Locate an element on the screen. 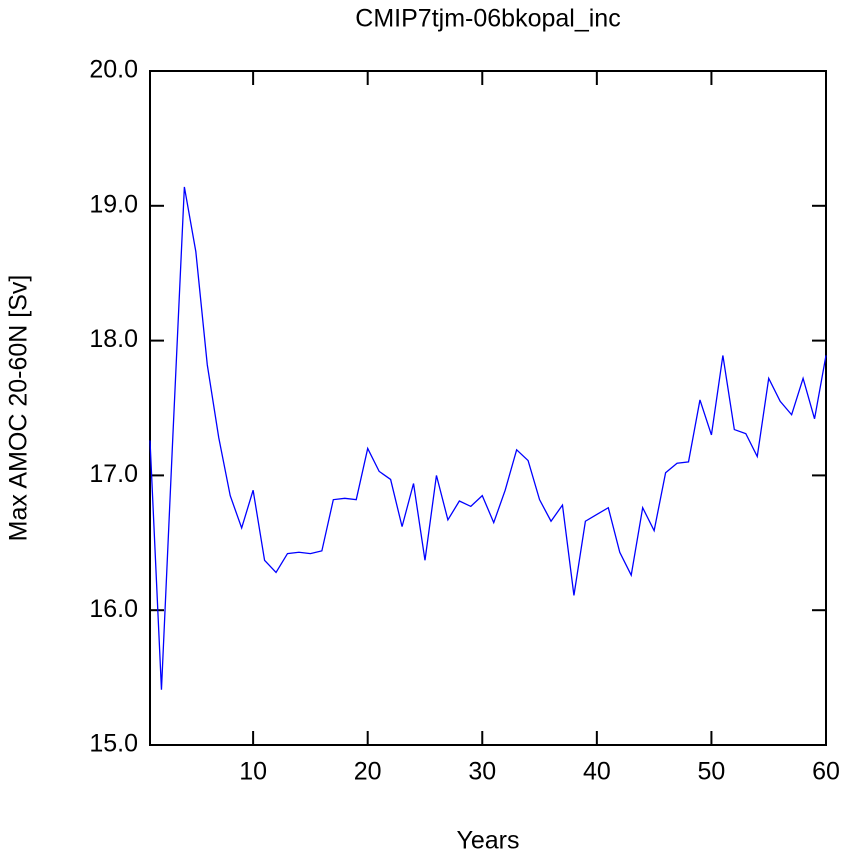 The image size is (849, 859). y-tick-label: 15.0 is located at coordinates (113, 744).